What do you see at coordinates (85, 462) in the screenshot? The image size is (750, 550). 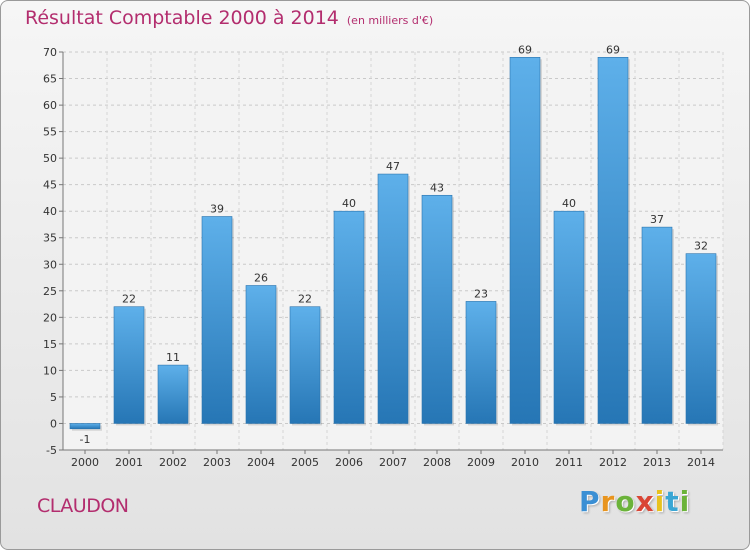 I see `x-tick-label-2000: 2000` at bounding box center [85, 462].